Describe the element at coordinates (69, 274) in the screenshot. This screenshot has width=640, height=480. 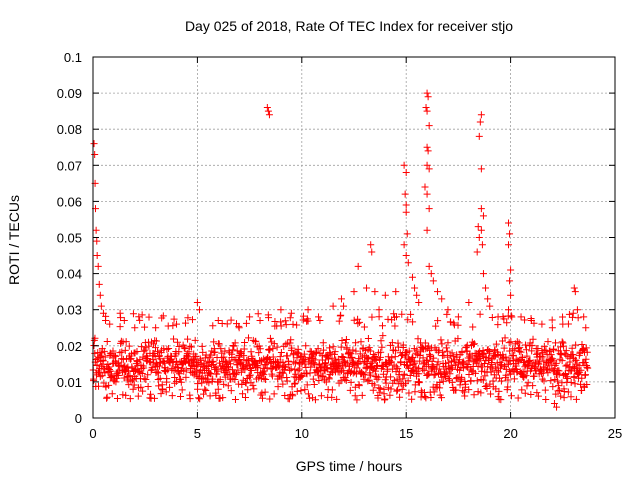
I see `y-tick-label: 0.04` at that location.